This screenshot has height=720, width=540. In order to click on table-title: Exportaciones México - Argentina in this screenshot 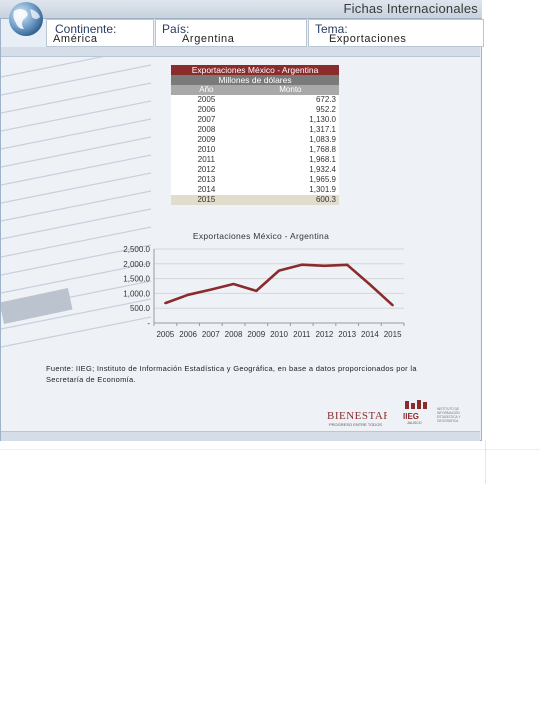, I will do `click(255, 70)`.